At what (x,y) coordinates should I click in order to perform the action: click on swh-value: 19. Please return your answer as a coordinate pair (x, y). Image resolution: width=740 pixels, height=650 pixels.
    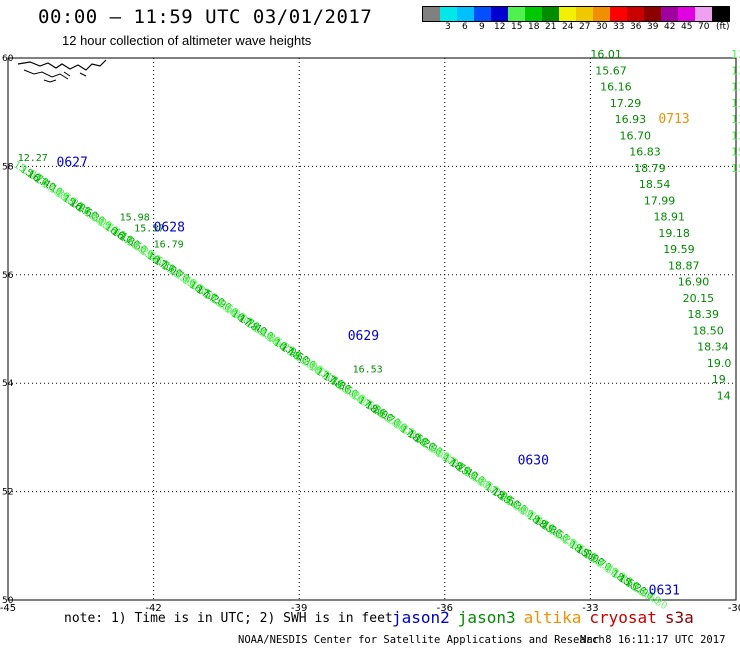
    Looking at the image, I should click on (719, 379).